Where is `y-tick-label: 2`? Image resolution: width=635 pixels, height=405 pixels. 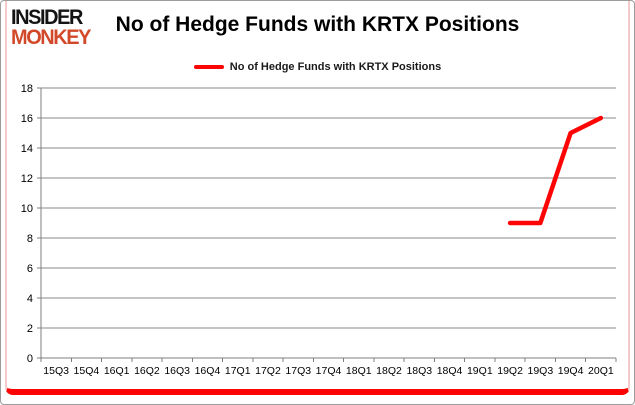 y-tick-label: 2 is located at coordinates (30, 329).